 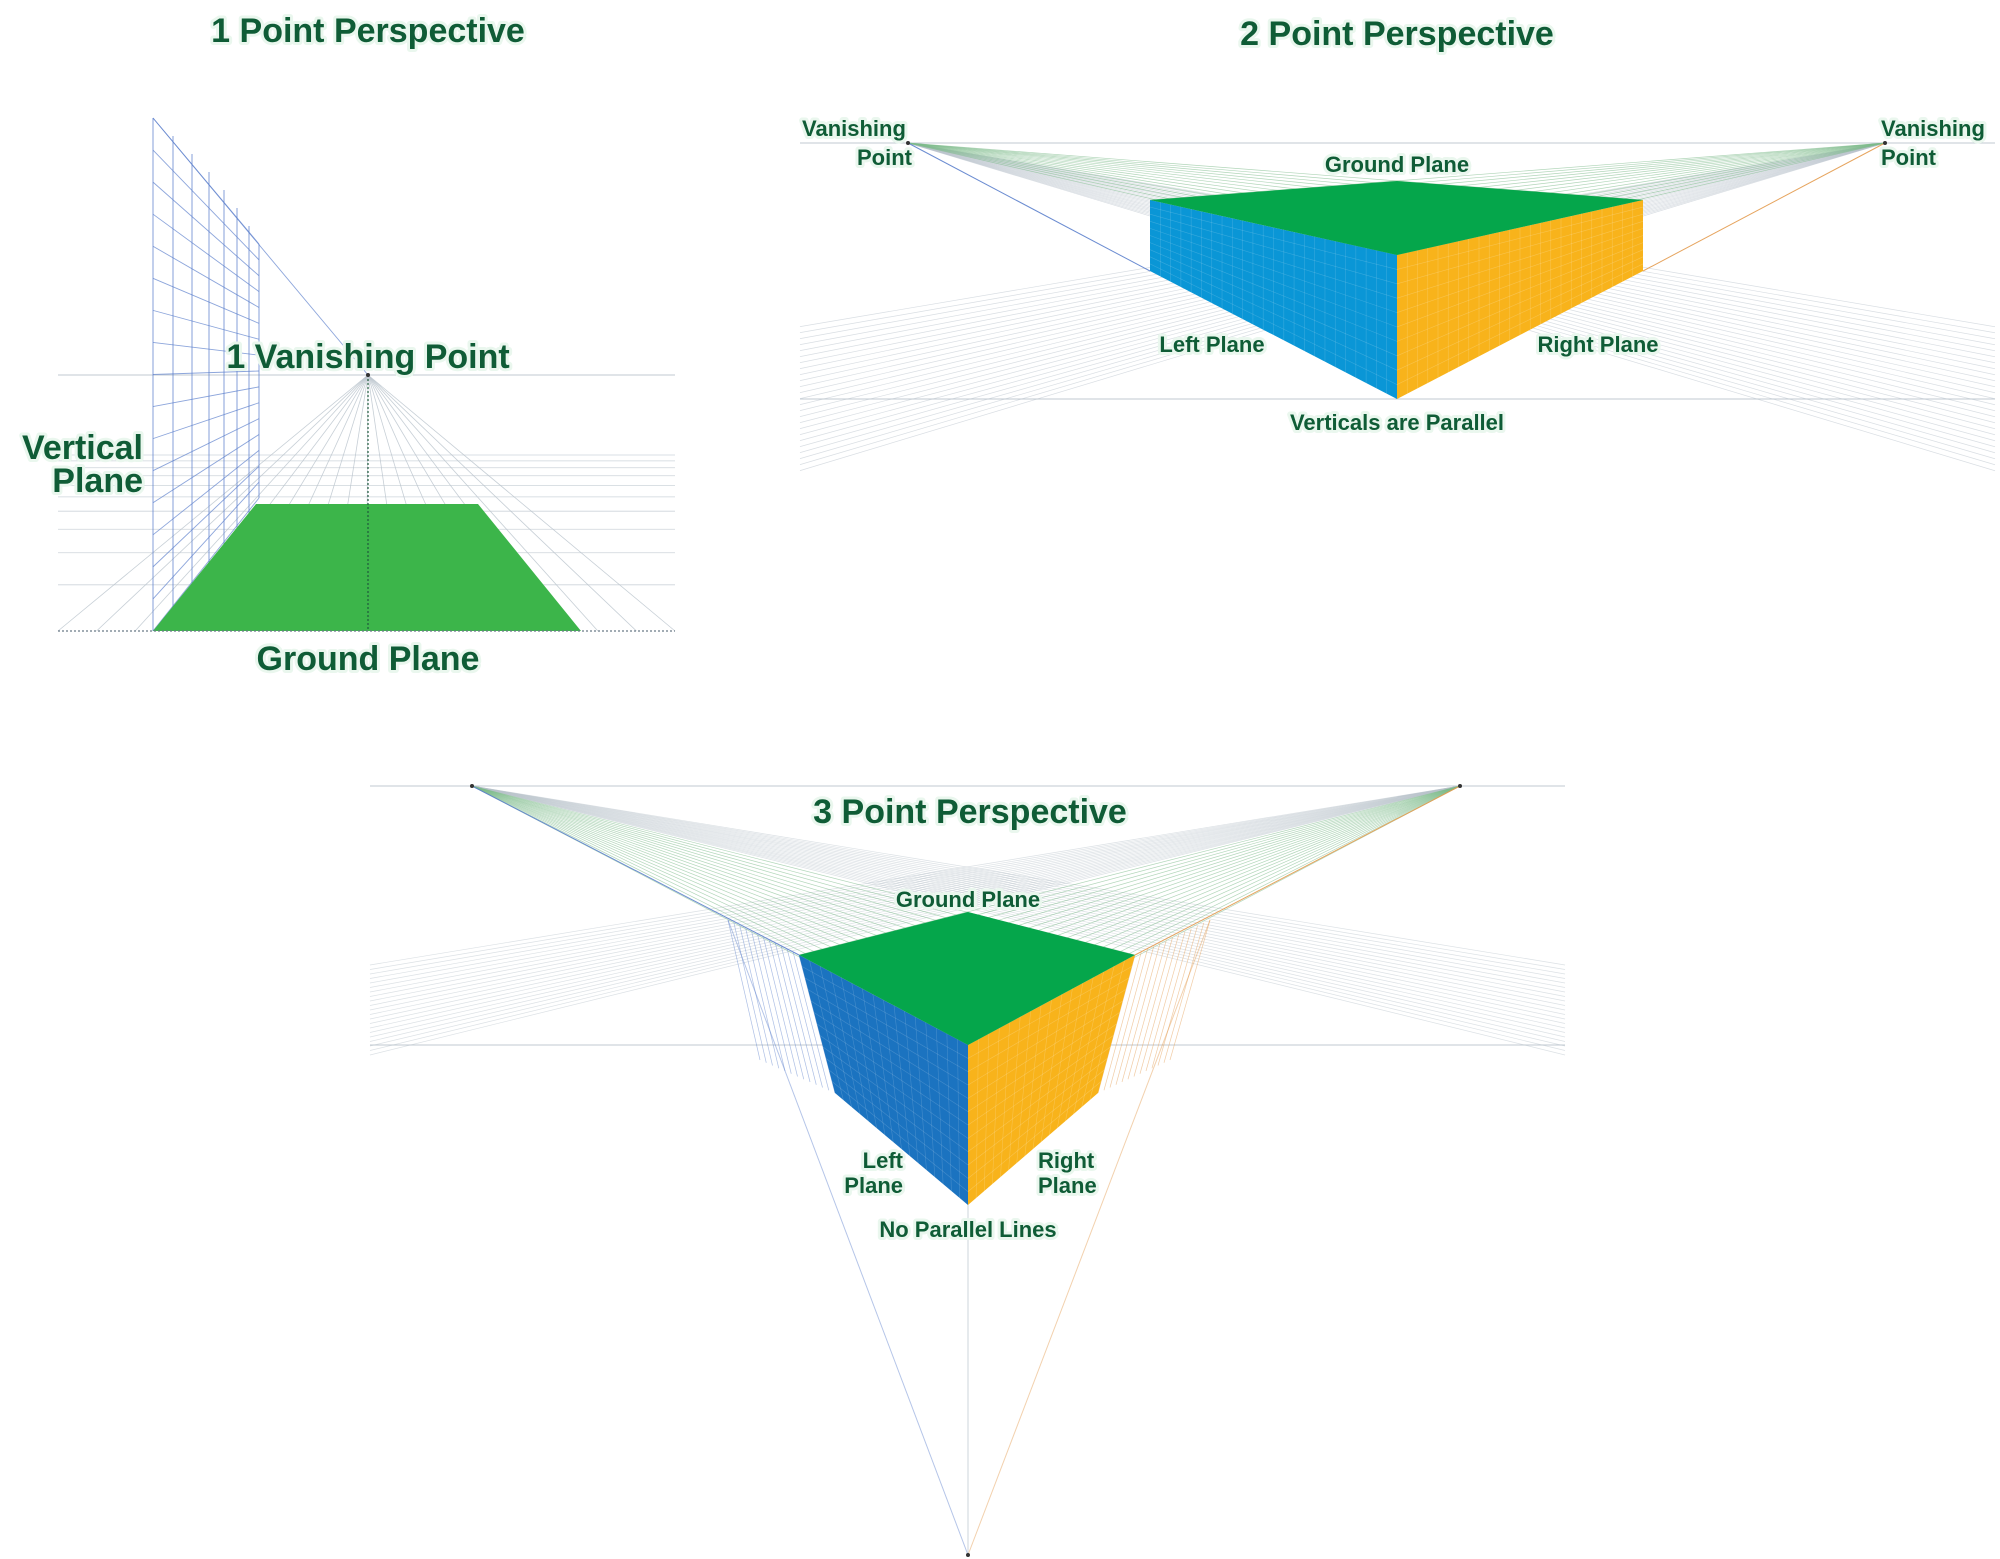 What do you see at coordinates (1885, 143) in the screenshot?
I see `two-point-right-vanishing-point` at bounding box center [1885, 143].